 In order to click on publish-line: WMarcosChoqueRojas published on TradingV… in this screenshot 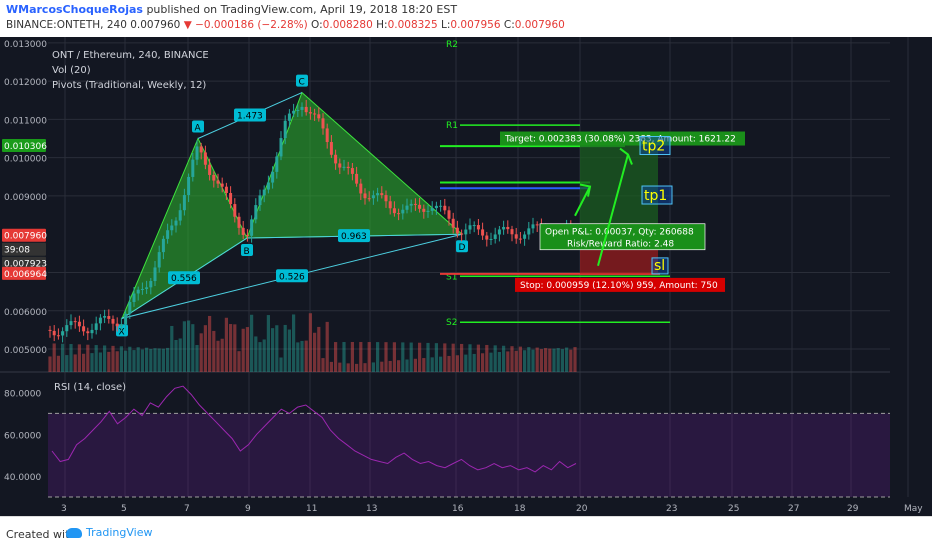, I will do `click(231, 9)`.